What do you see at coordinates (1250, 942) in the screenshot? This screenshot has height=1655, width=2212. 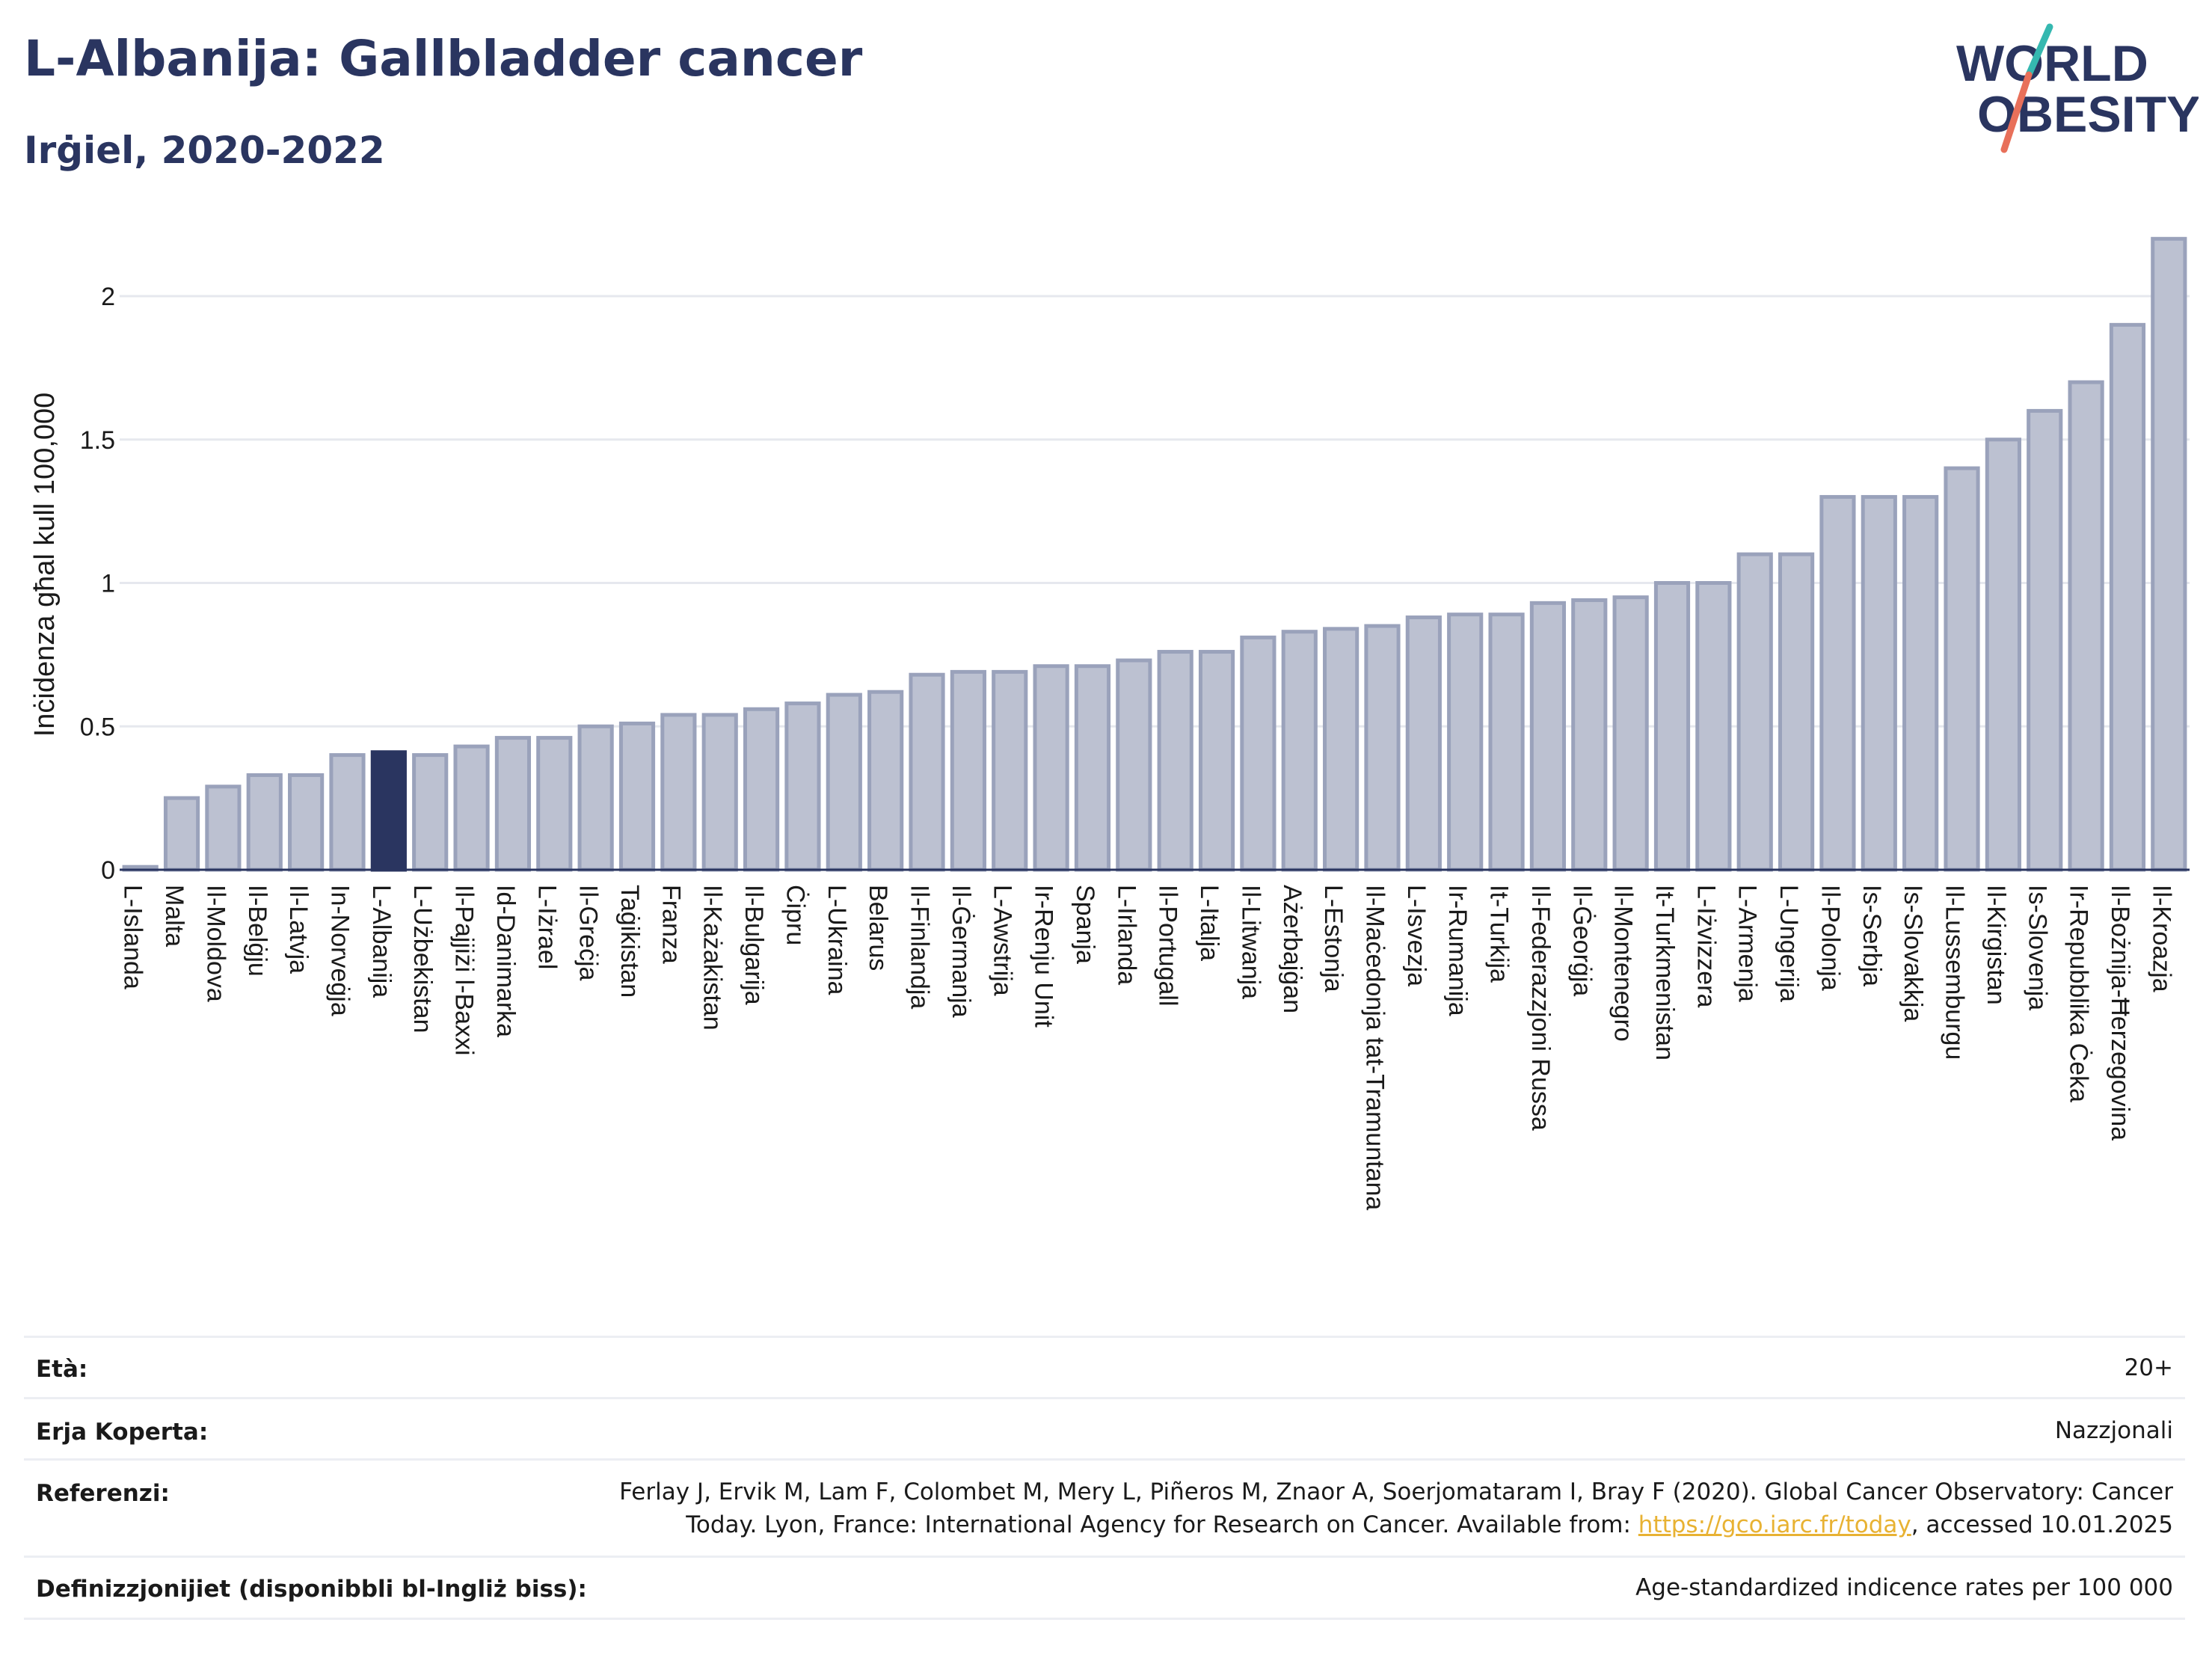 I see `x-tick-label: Il-Litwanja` at bounding box center [1250, 942].